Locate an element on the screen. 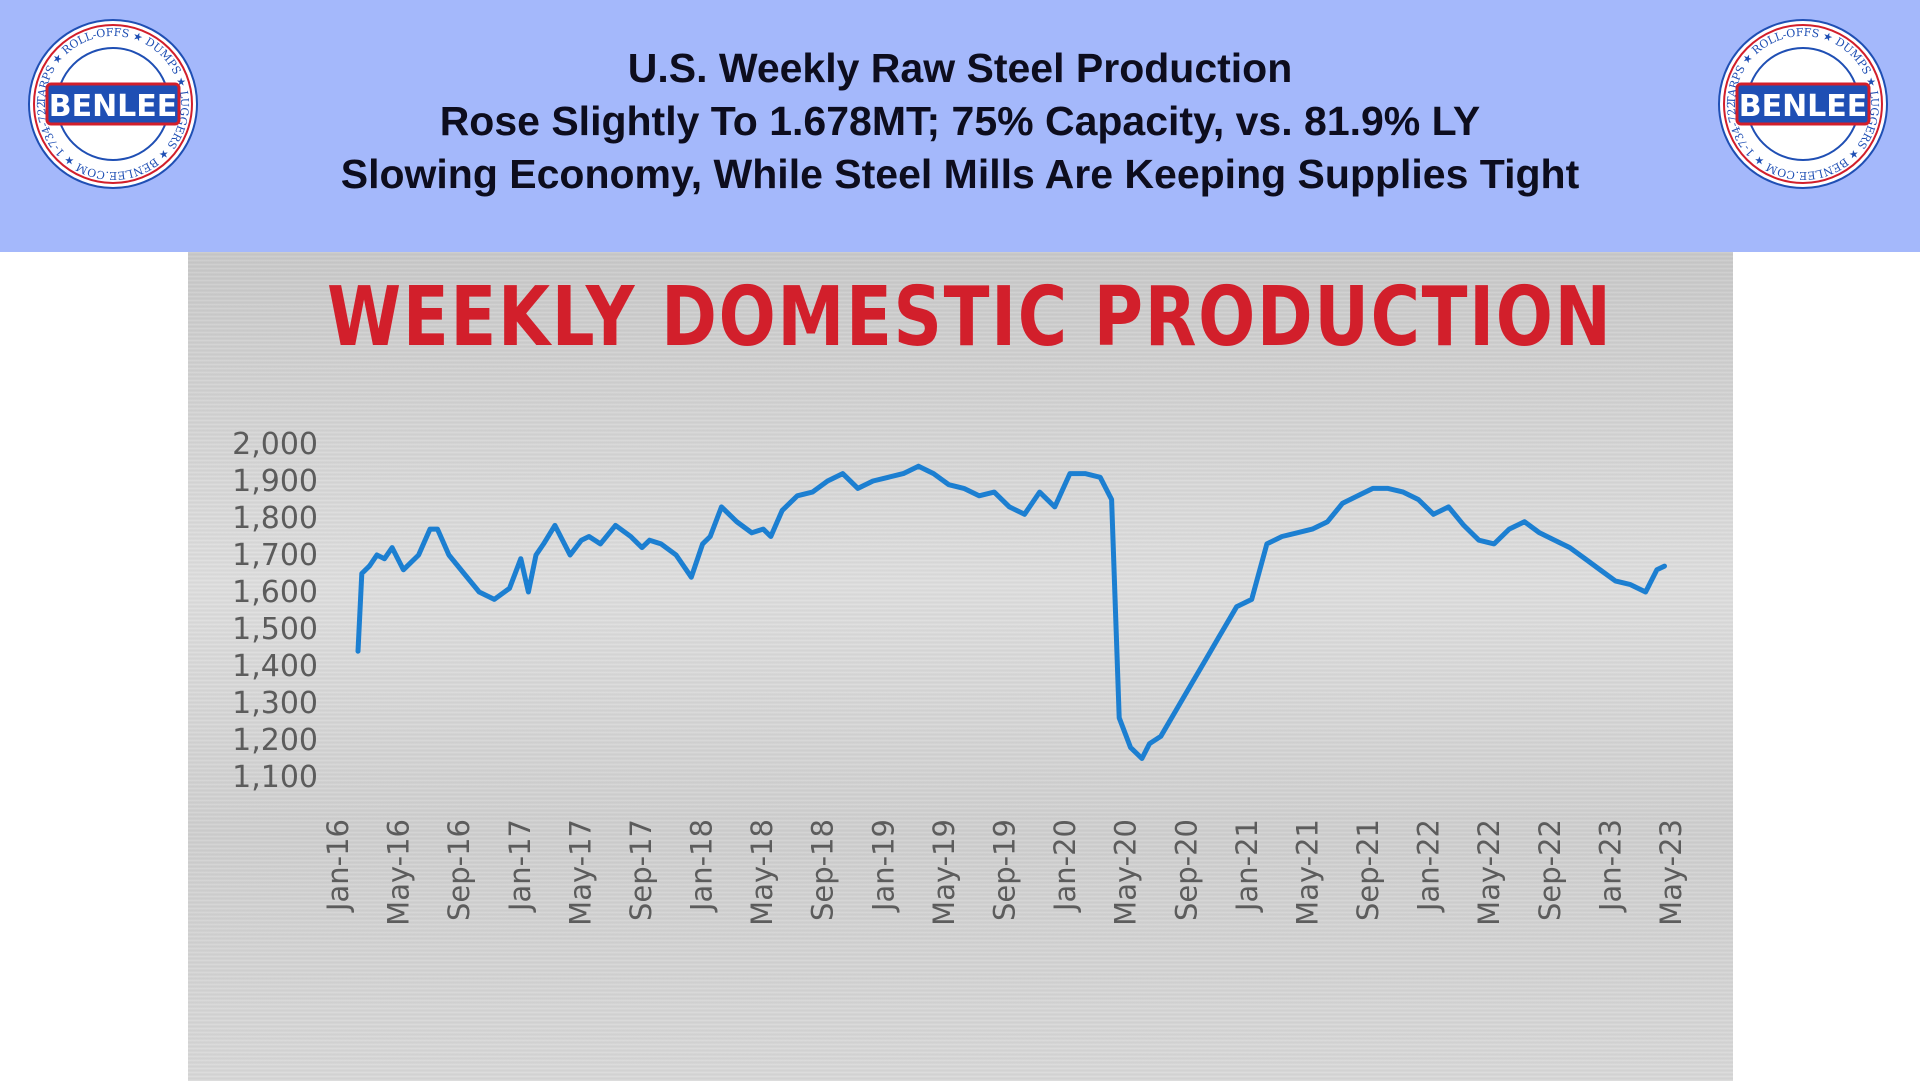 This screenshot has width=1920, height=1081. y-tick-label: 1,200 is located at coordinates (275, 740).